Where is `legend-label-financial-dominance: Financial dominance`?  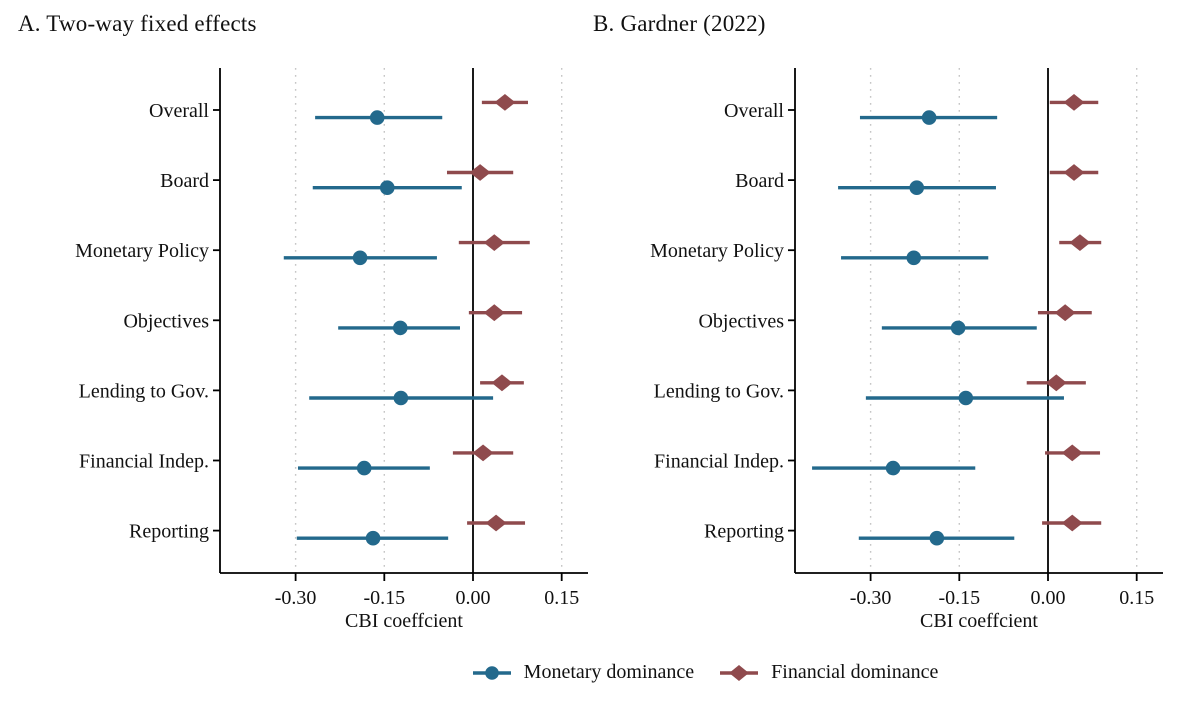 legend-label-financial-dominance: Financial dominance is located at coordinates (855, 672).